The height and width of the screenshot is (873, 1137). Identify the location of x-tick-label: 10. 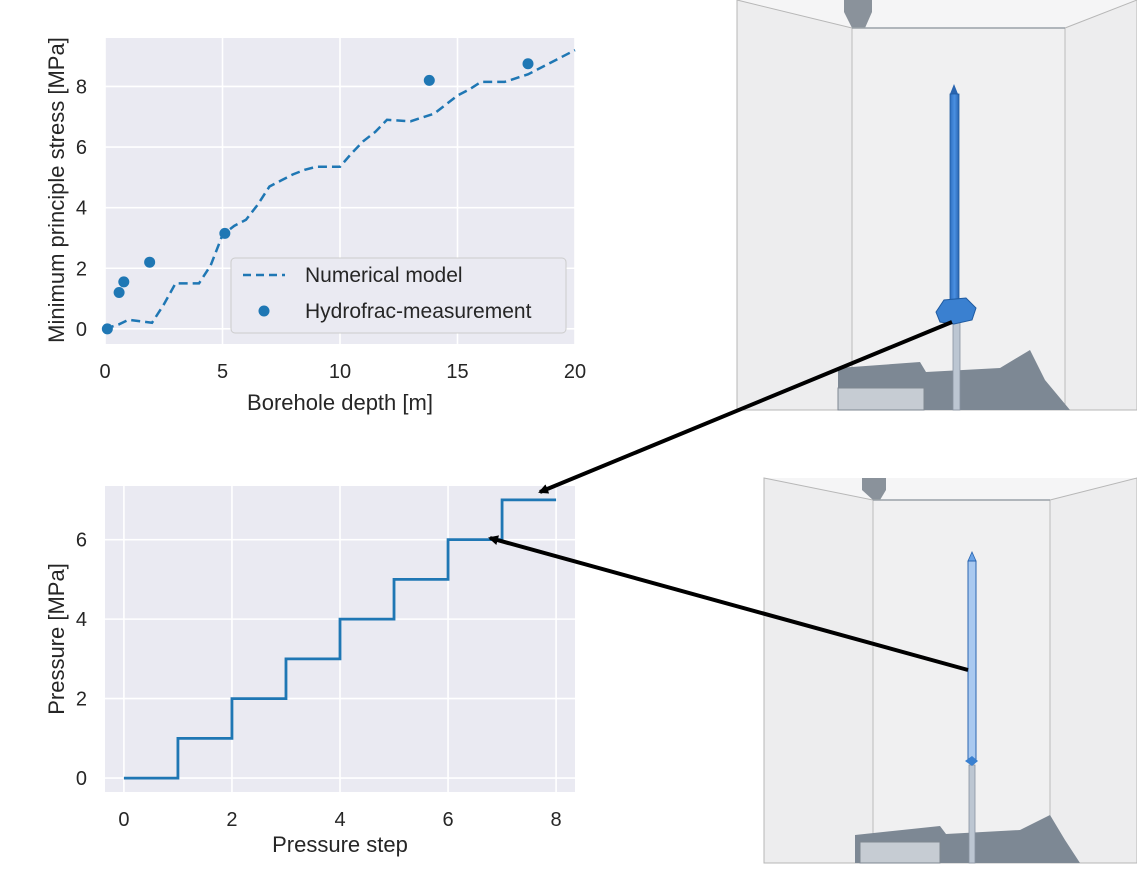
(340, 372).